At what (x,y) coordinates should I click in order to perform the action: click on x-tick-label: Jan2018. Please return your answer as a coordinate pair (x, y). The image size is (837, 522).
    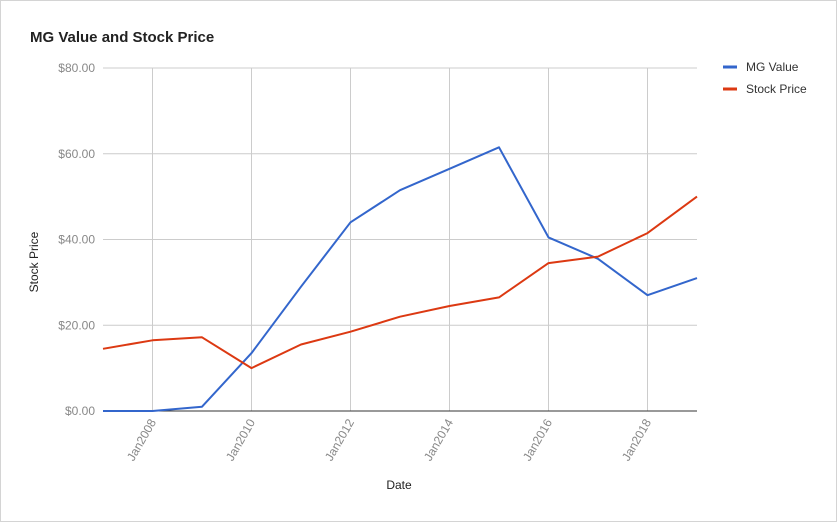
    Looking at the image, I should click on (636, 439).